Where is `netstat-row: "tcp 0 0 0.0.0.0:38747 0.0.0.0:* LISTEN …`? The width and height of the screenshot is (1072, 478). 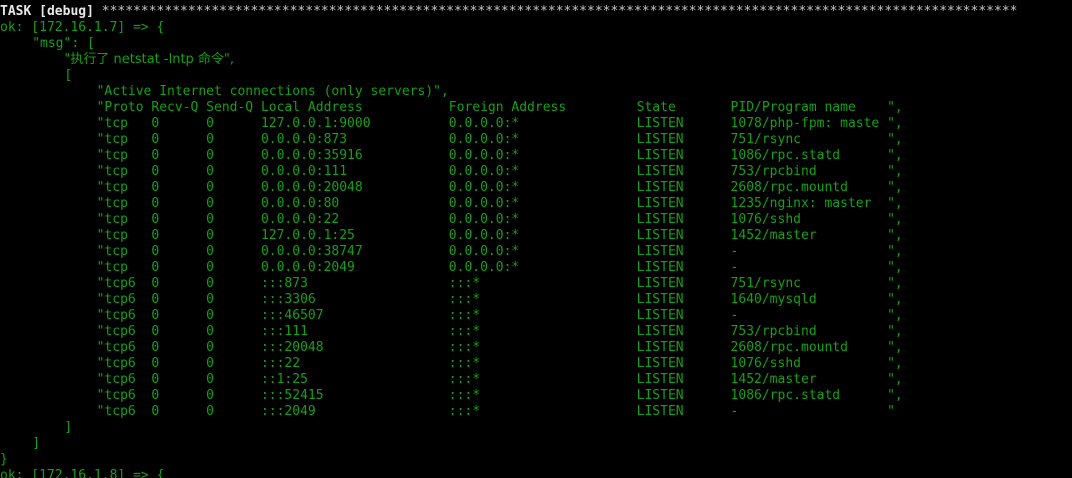
netstat-row: "tcp 0 0 0.0.0.0:38747 0.0.0.0:* LISTEN … is located at coordinates (500, 252).